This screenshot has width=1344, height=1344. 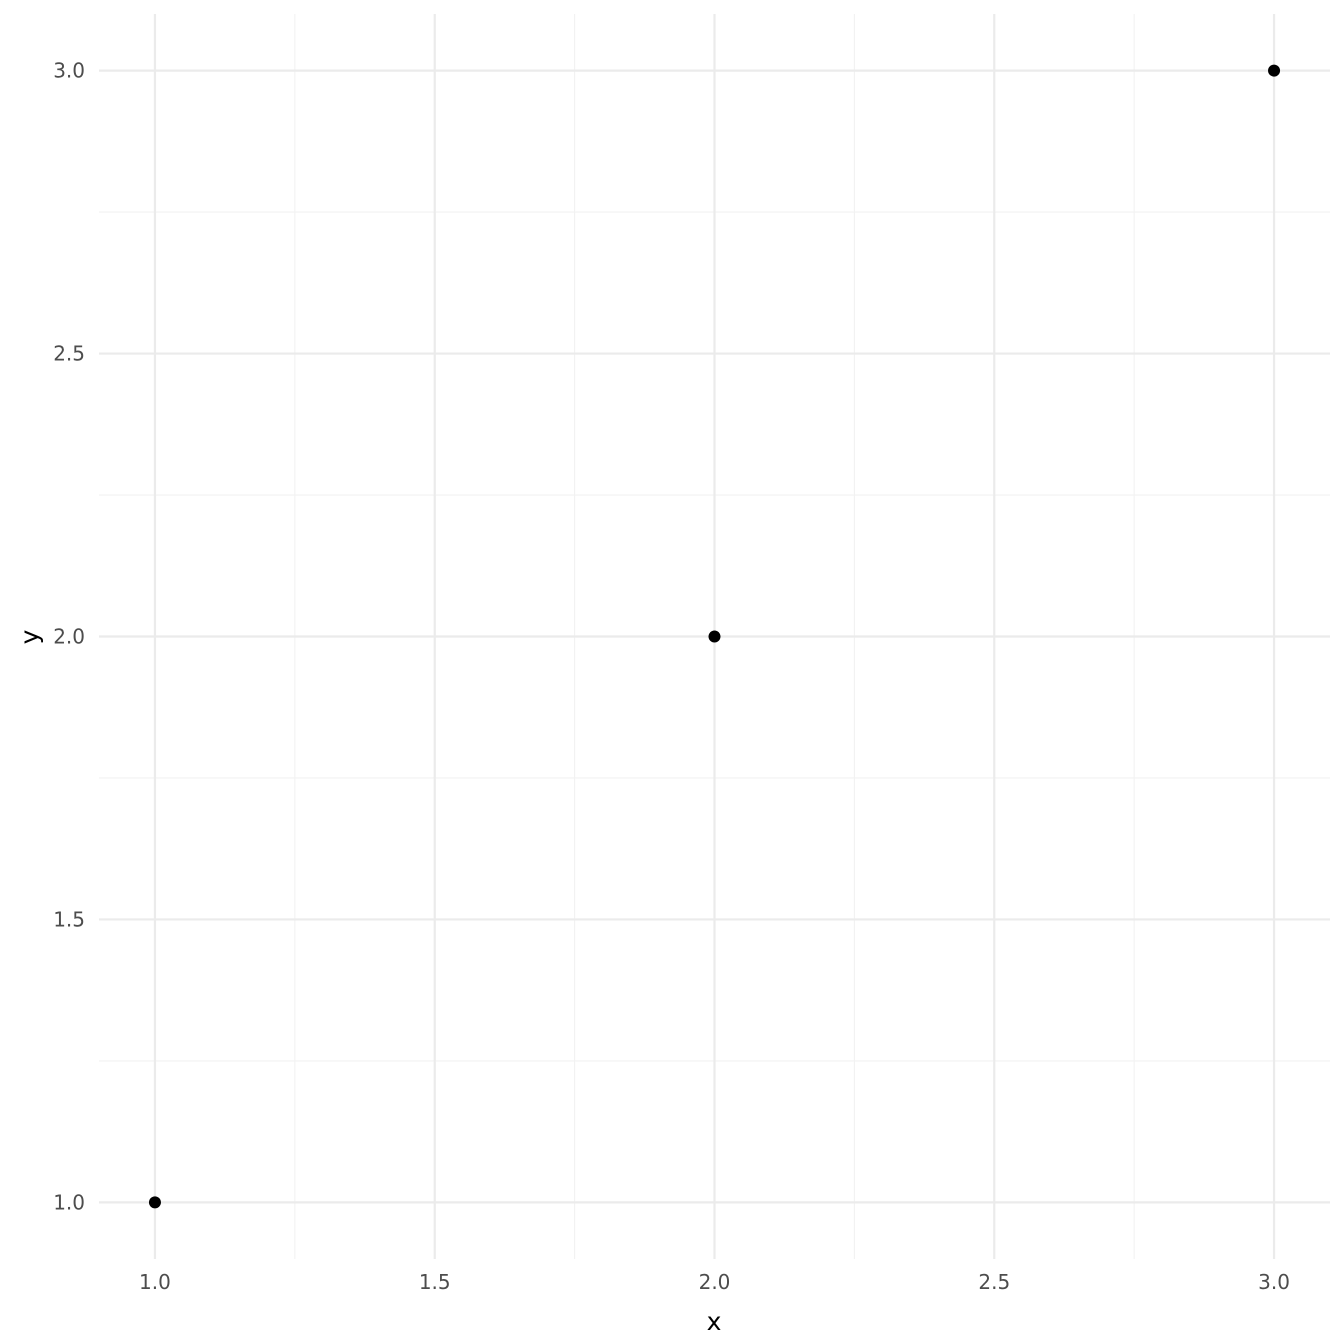 I want to click on y-tick-label: 2.0, so click(x=69, y=637).